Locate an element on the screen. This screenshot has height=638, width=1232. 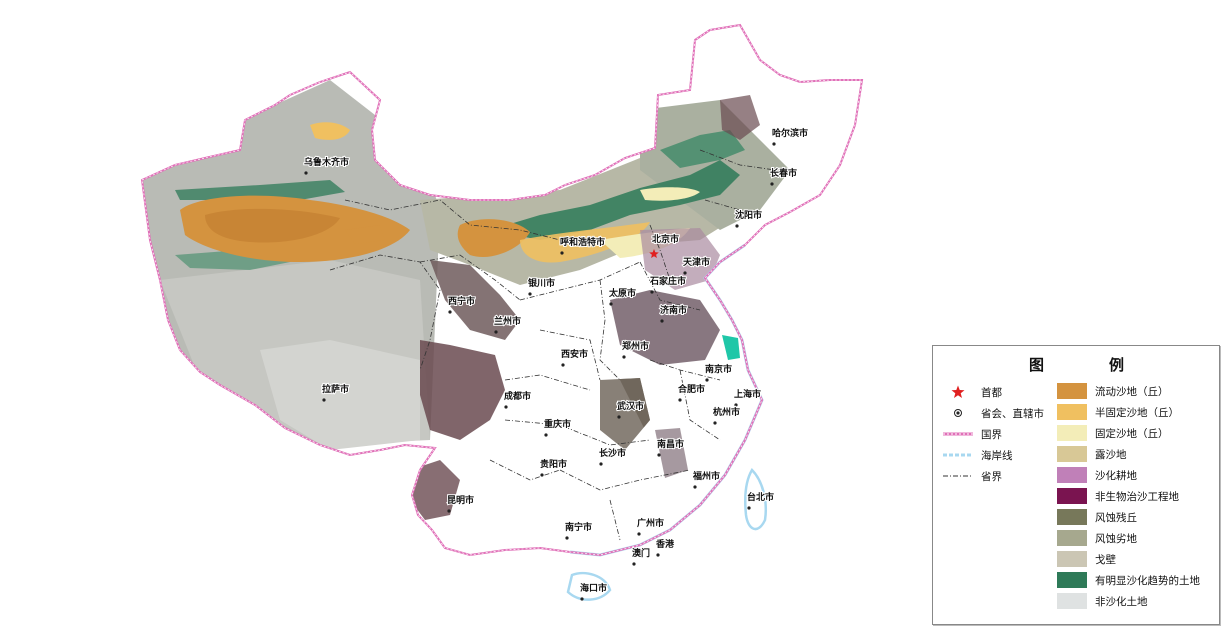
city-label: 合肥市 is located at coordinates (691, 389).